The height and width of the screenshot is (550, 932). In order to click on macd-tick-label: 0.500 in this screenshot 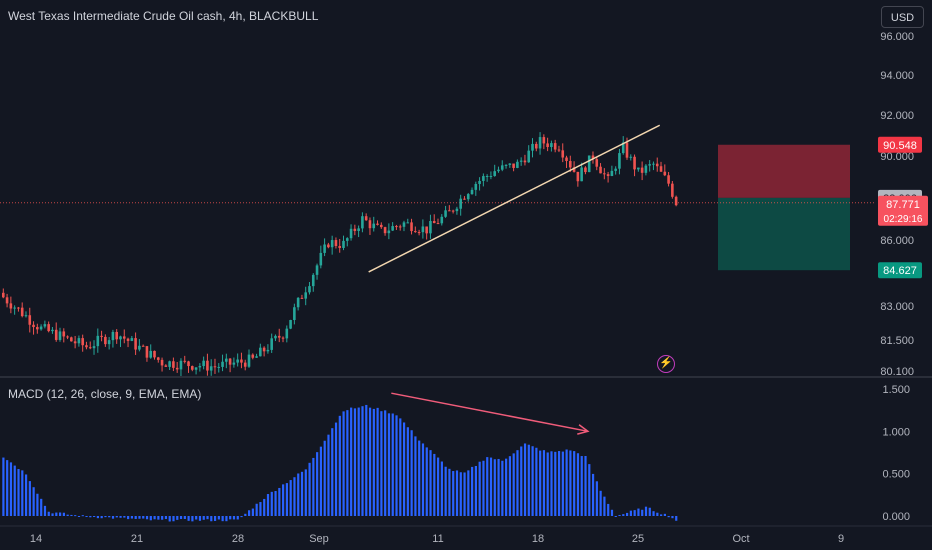, I will do `click(896, 475)`.